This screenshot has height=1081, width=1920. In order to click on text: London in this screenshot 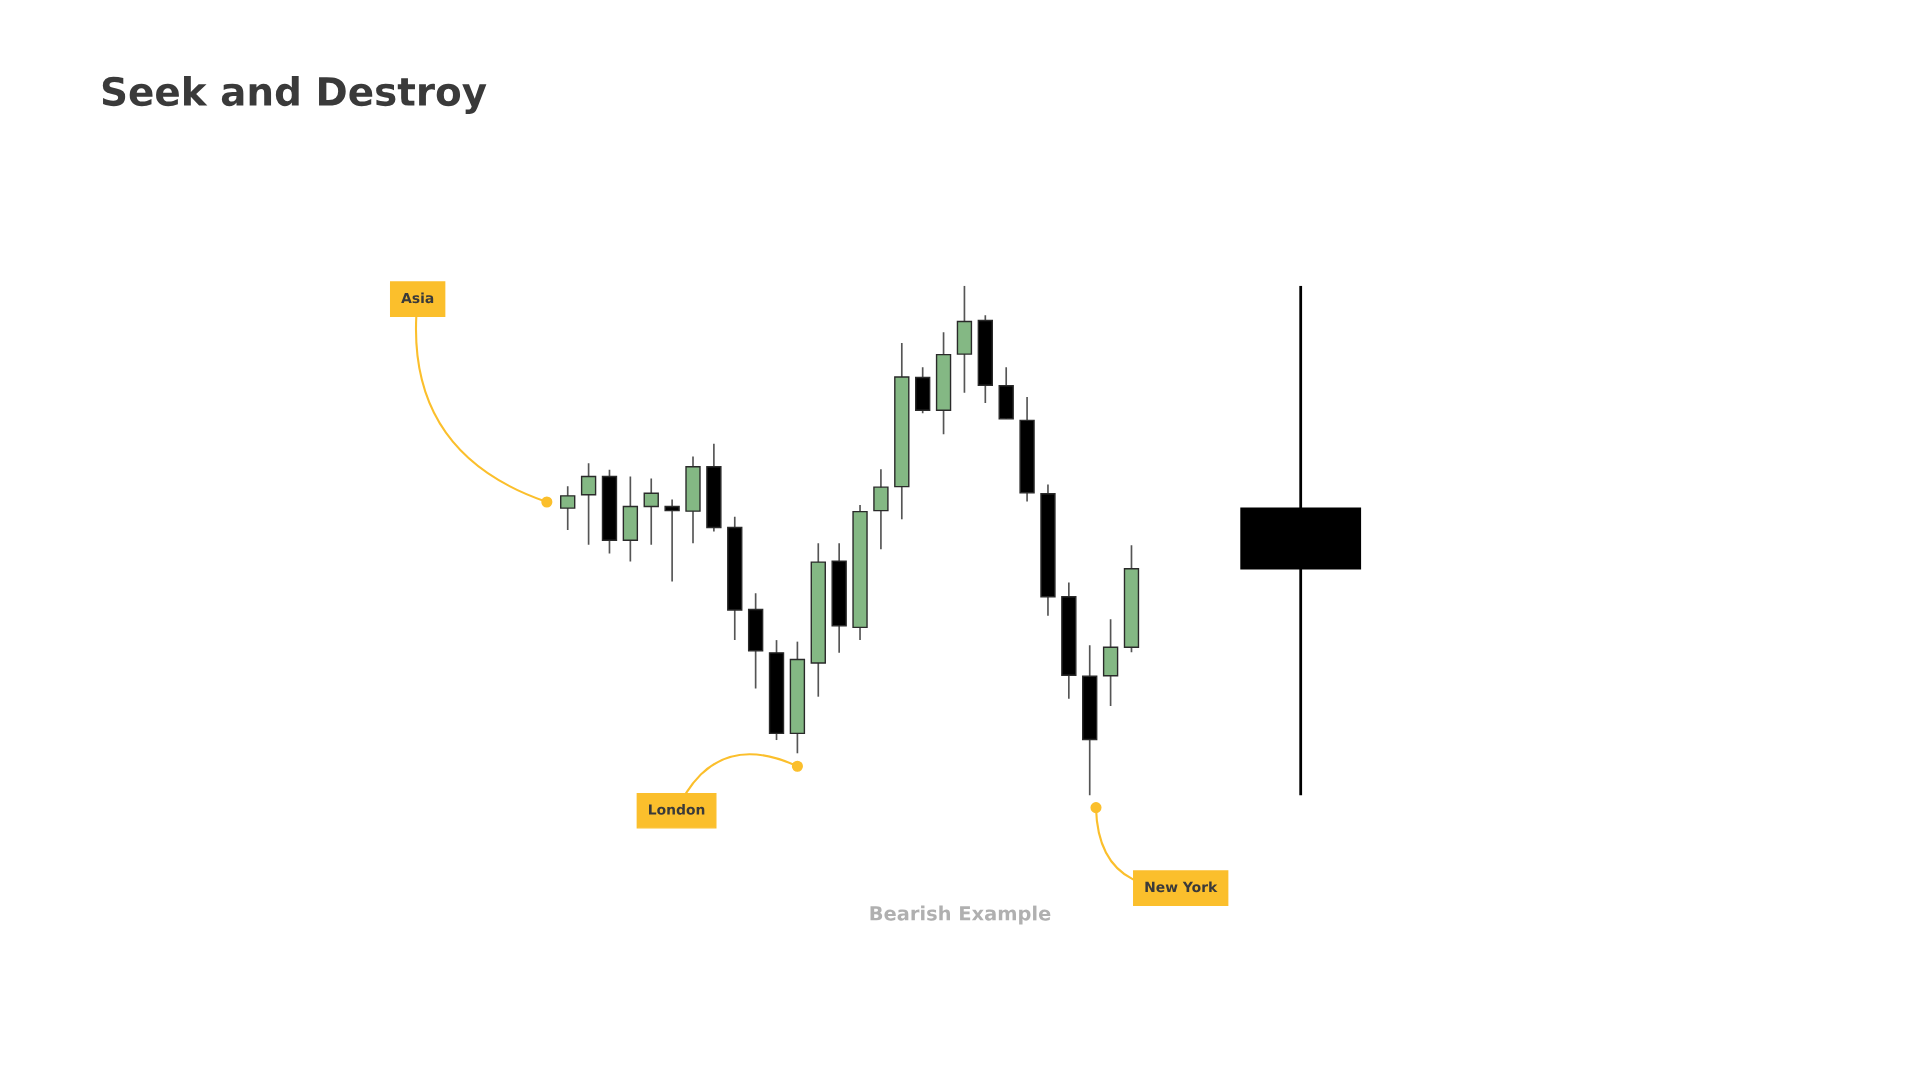, I will do `click(677, 809)`.